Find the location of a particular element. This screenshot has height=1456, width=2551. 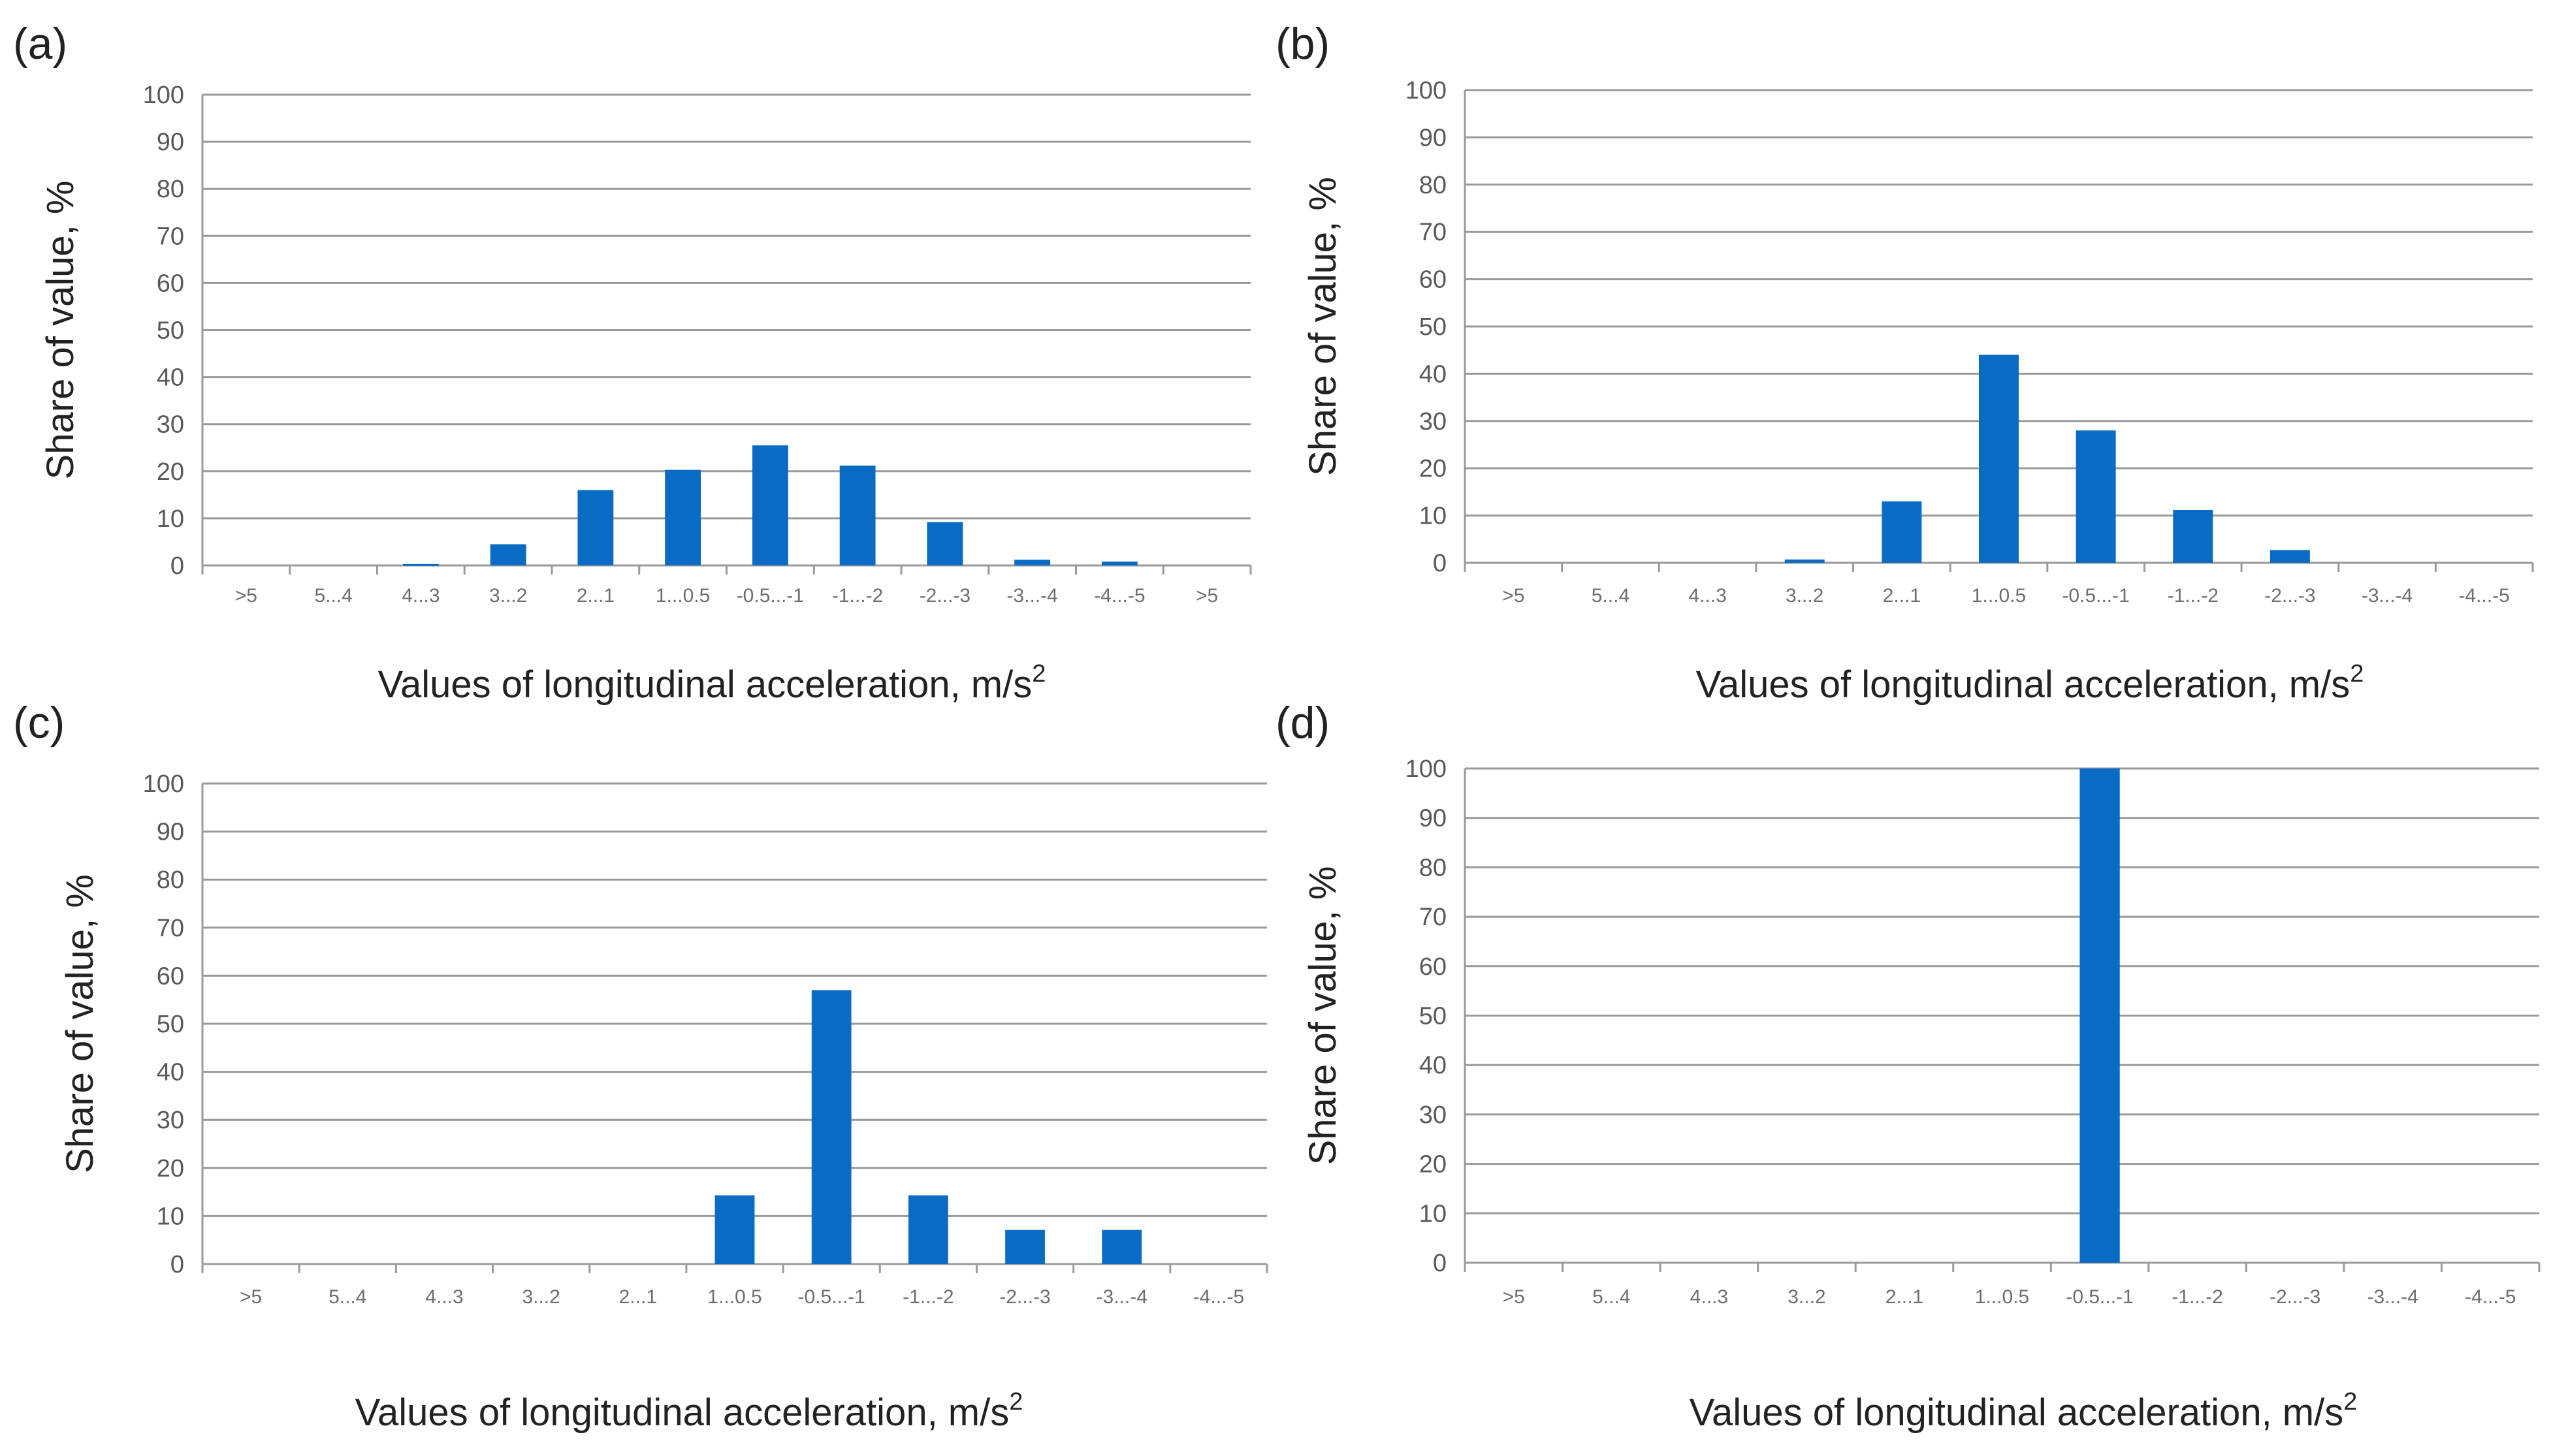

ytick-label-c: 50 is located at coordinates (170, 1025).